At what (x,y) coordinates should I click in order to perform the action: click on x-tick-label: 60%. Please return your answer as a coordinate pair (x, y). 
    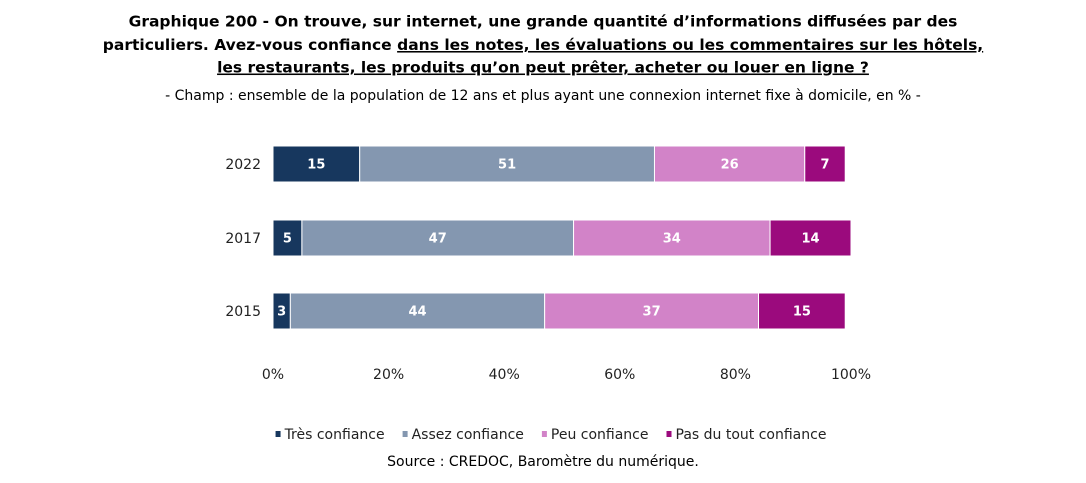
    Looking at the image, I should click on (619, 375).